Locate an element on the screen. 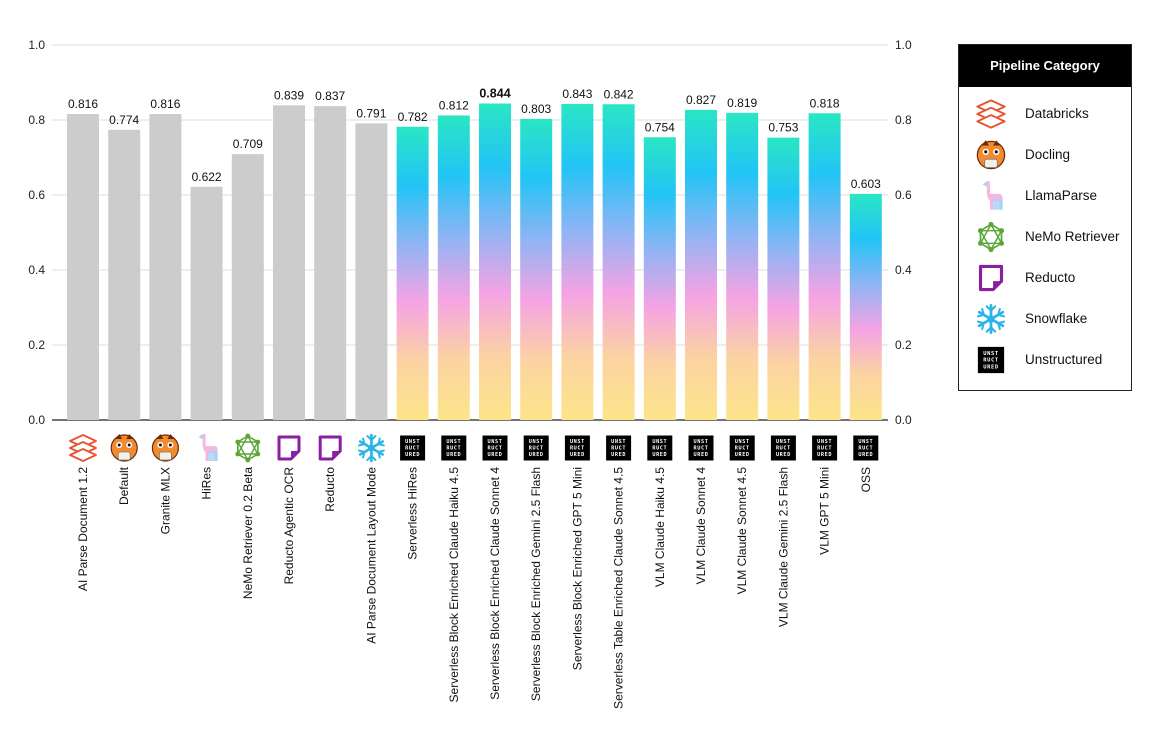 This screenshot has width=1158, height=739. x-tick-label: Default is located at coordinates (124, 485).